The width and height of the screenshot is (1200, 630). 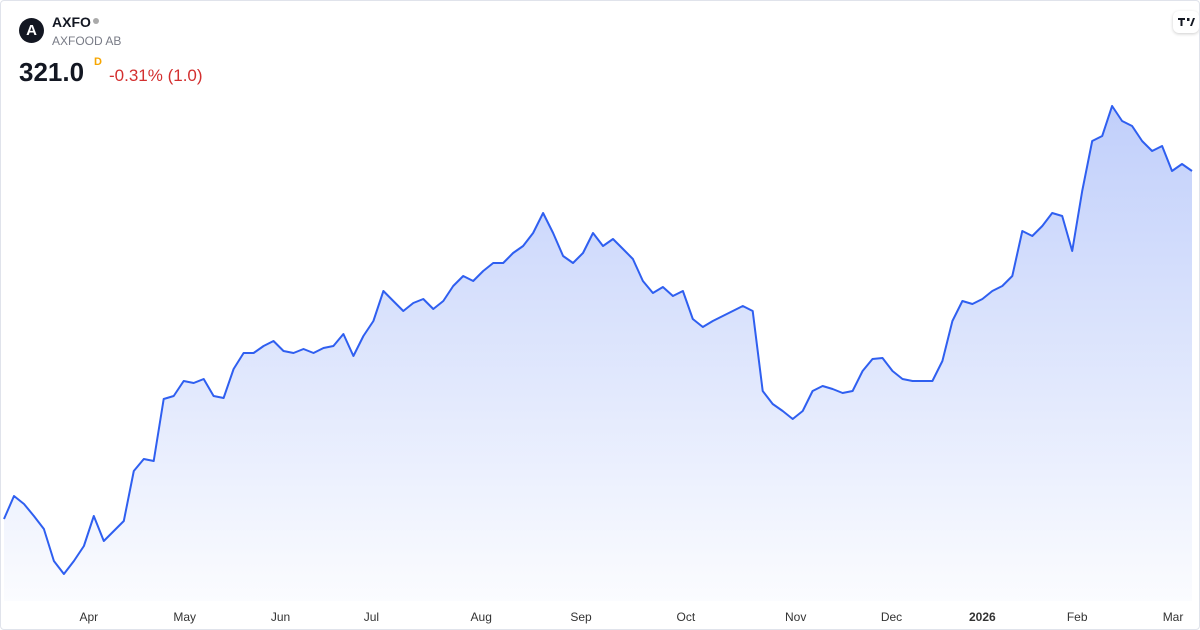 What do you see at coordinates (1173, 617) in the screenshot?
I see `x-tick-label: Mar` at bounding box center [1173, 617].